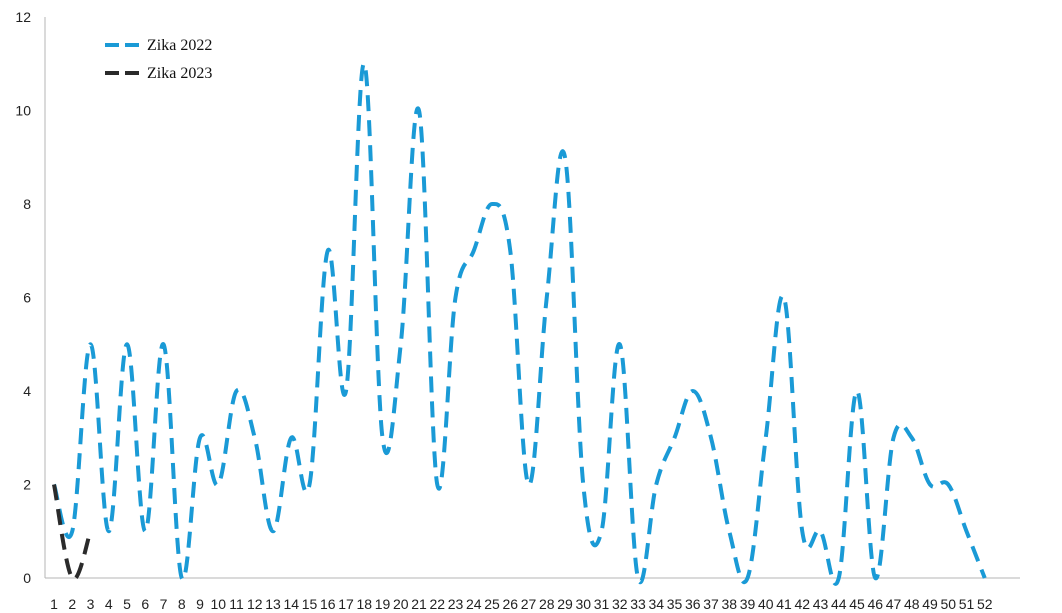 The image size is (1062, 613). What do you see at coordinates (164, 604) in the screenshot?
I see `x-tick-label: 7` at bounding box center [164, 604].